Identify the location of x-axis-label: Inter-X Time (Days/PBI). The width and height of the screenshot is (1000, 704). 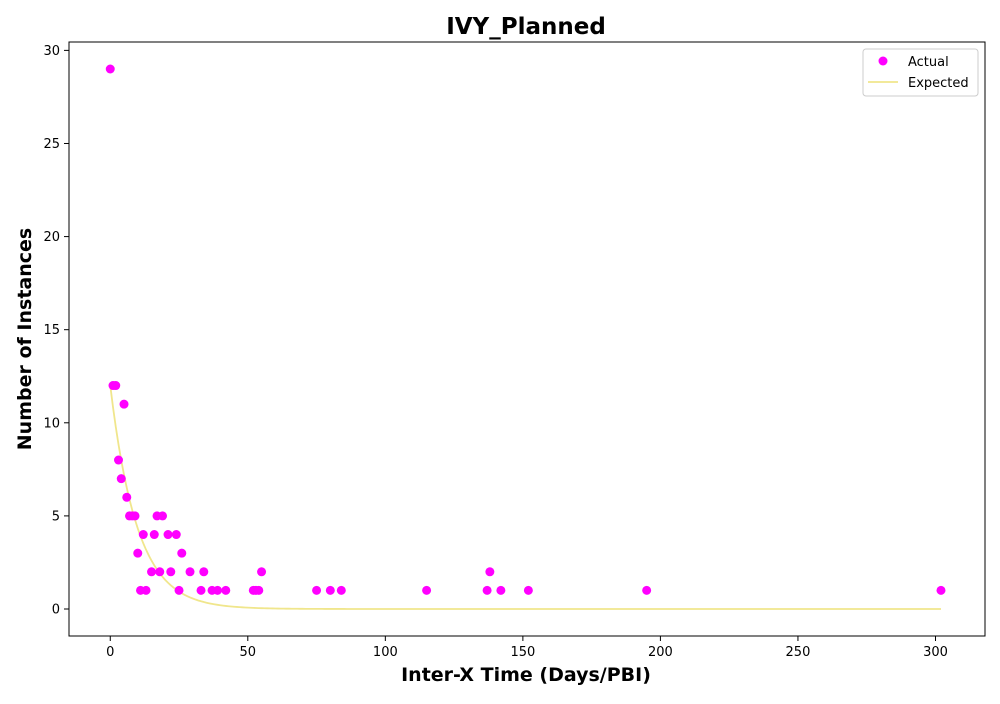
(526, 675).